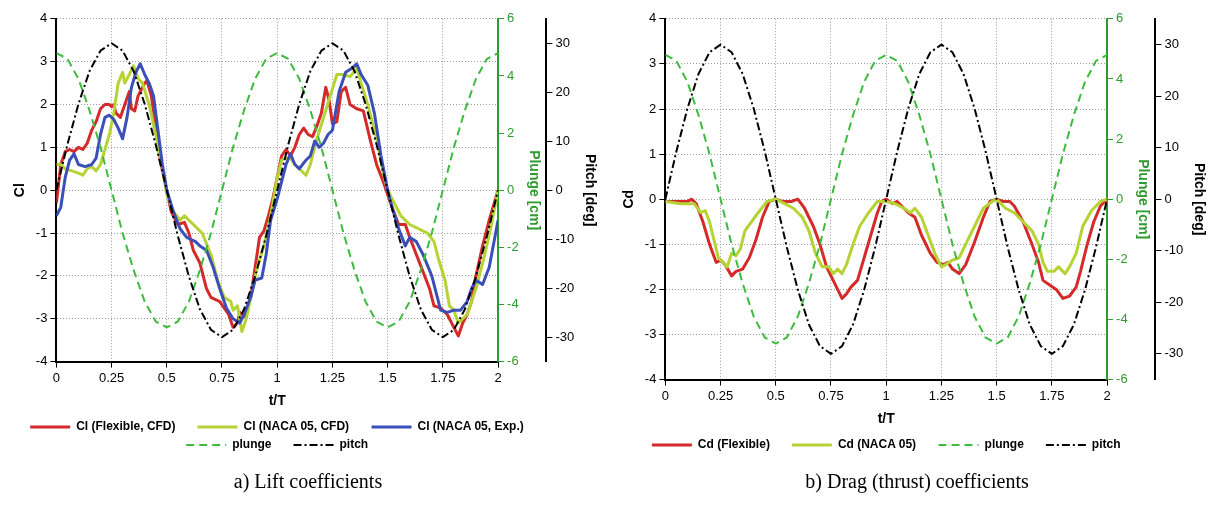 Image resolution: width=1225 pixels, height=514 pixels. Describe the element at coordinates (126, 426) in the screenshot. I see `legend-label: Cl (Flexible, CFD)` at that location.